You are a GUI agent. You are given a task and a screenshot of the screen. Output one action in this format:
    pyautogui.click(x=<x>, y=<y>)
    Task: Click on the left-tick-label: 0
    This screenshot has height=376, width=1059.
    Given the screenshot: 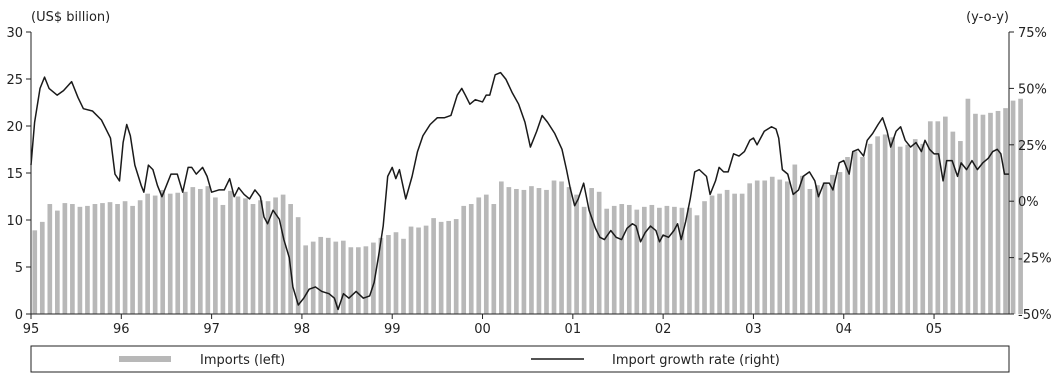 What is the action you would take?
    pyautogui.click(x=19, y=315)
    